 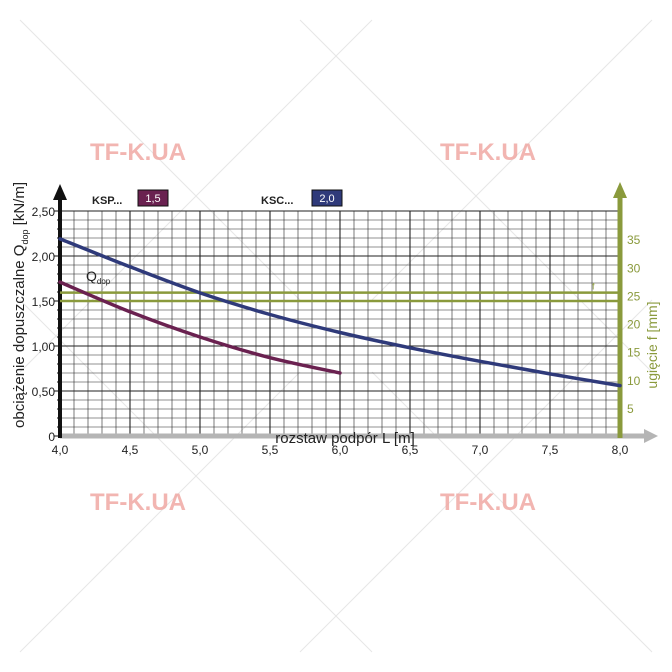 What do you see at coordinates (60, 450) in the screenshot?
I see `x-tick-label: 4,0` at bounding box center [60, 450].